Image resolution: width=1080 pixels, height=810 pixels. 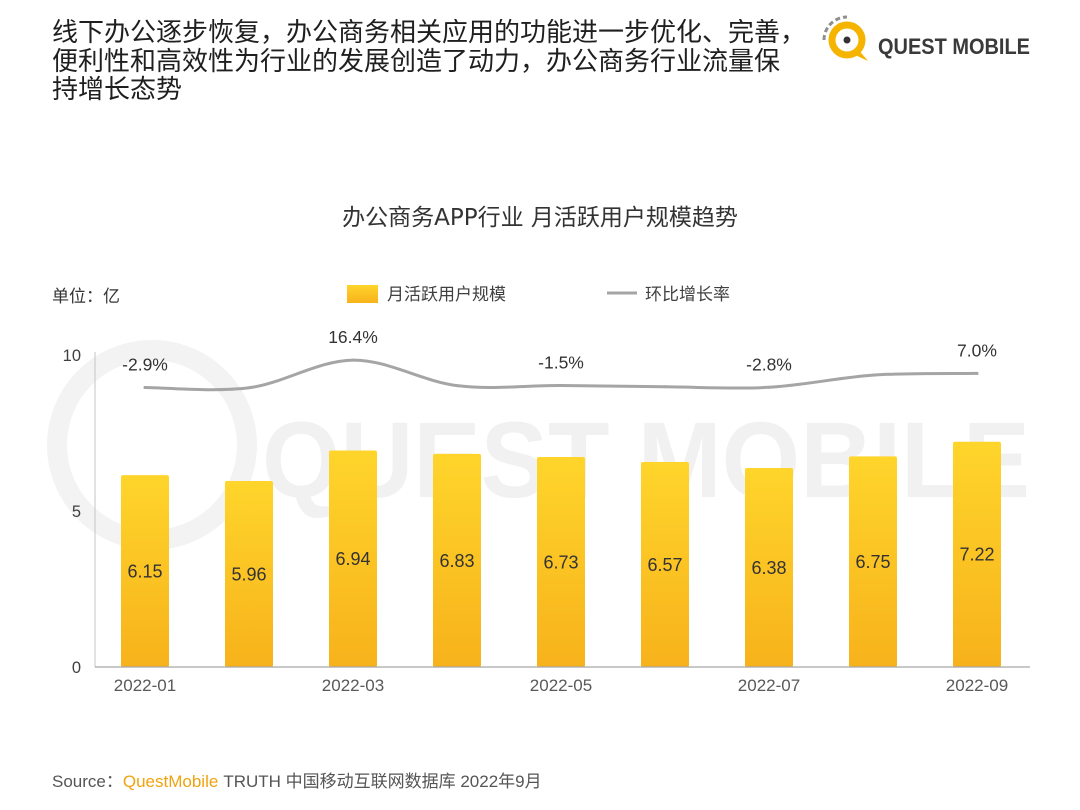 I want to click on chart-title: 办公商务APP行业 月活跃用户规模趋势, so click(x=540, y=218).